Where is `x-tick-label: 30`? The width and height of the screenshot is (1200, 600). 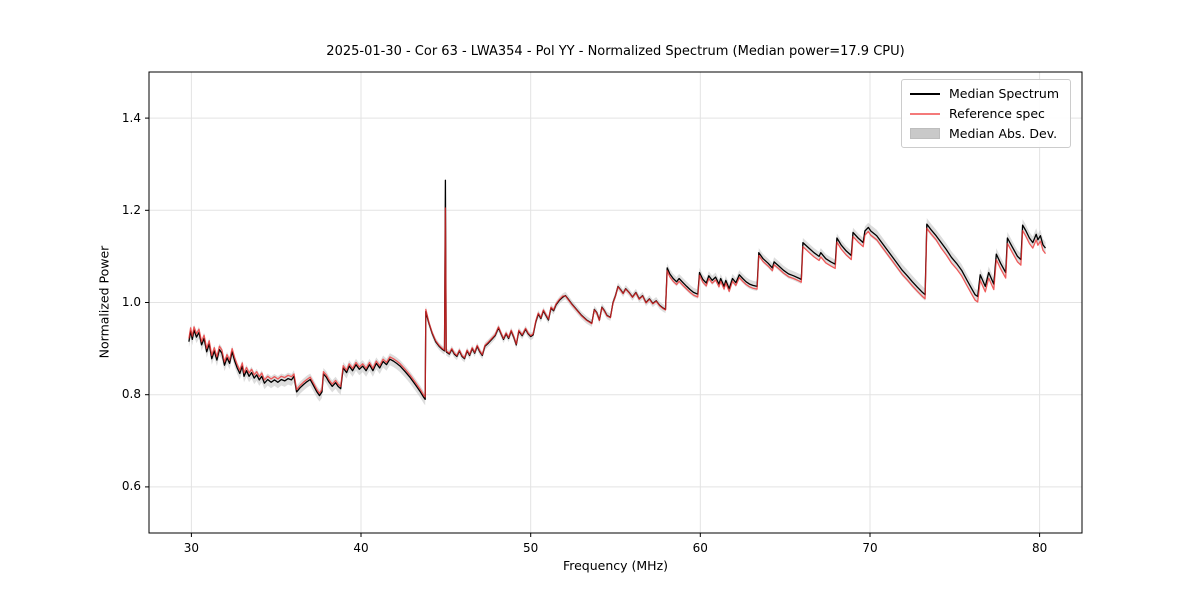
x-tick-label: 30 is located at coordinates (191, 548).